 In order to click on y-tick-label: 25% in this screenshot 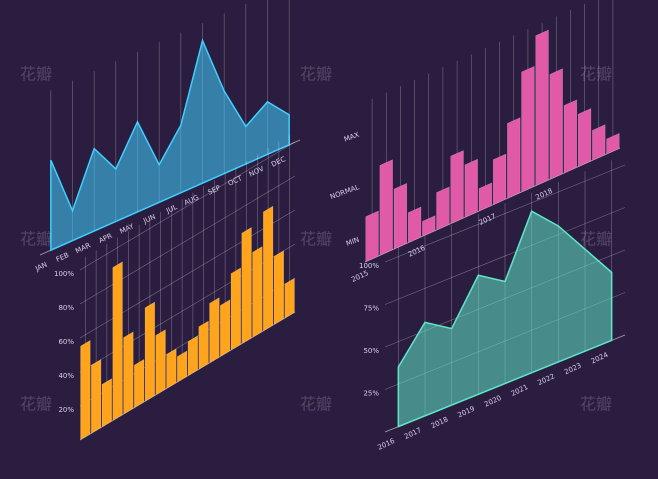, I will do `click(371, 394)`.